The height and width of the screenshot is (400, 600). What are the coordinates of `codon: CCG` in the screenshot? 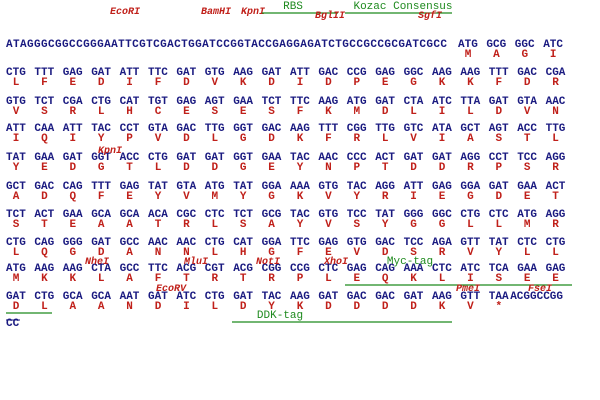 It's located at (300, 269).